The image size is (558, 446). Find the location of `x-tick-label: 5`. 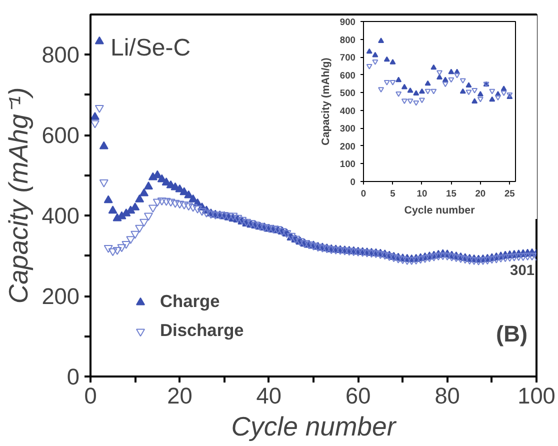

x-tick-label: 5 is located at coordinates (393, 193).